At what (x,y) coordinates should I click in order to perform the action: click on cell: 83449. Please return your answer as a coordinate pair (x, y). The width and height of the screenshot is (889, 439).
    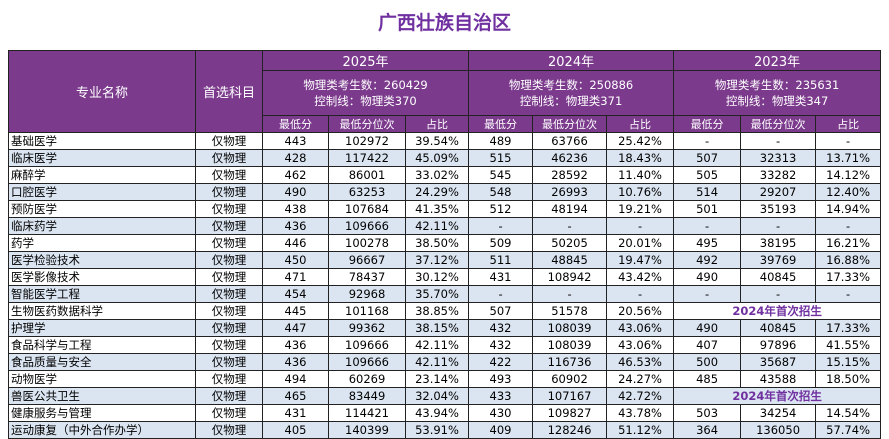
    Looking at the image, I should click on (367, 396).